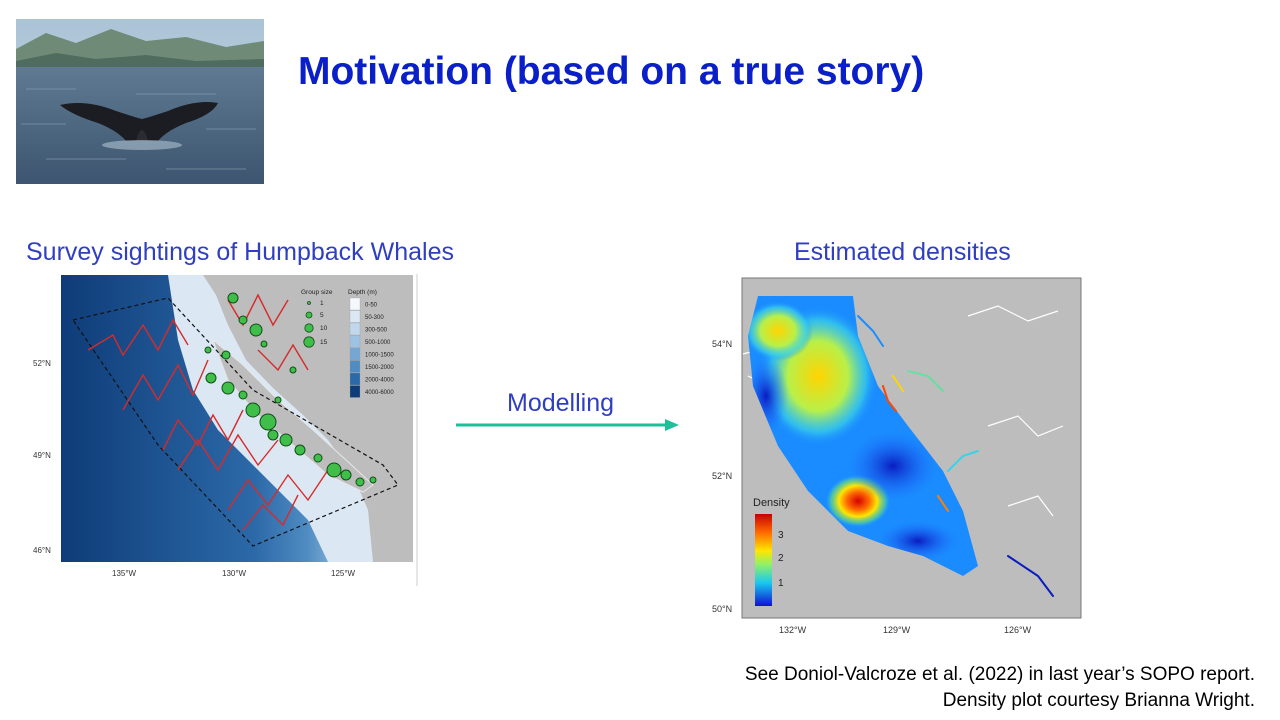 This screenshot has width=1280, height=720. What do you see at coordinates (1018, 630) in the screenshot?
I see `lon-label-126w: 126°W` at bounding box center [1018, 630].